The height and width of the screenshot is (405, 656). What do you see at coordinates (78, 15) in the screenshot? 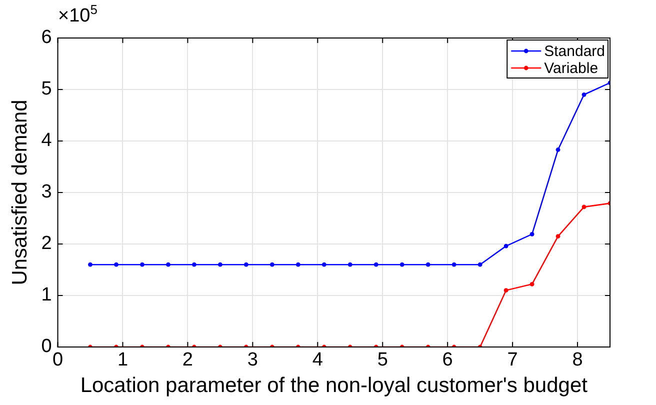
I see `text: ×10$^{5}$` at bounding box center [78, 15].